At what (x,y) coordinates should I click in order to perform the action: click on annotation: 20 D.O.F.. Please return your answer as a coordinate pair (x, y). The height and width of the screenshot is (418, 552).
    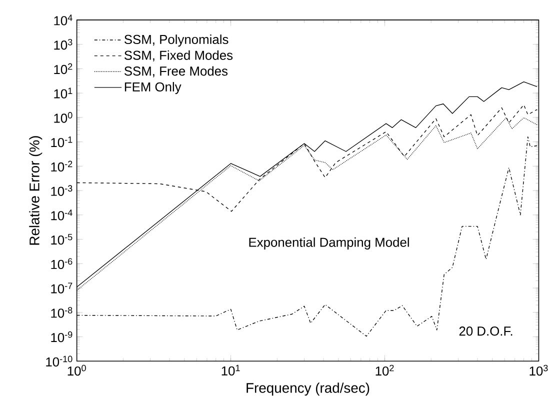
    Looking at the image, I should click on (485, 331).